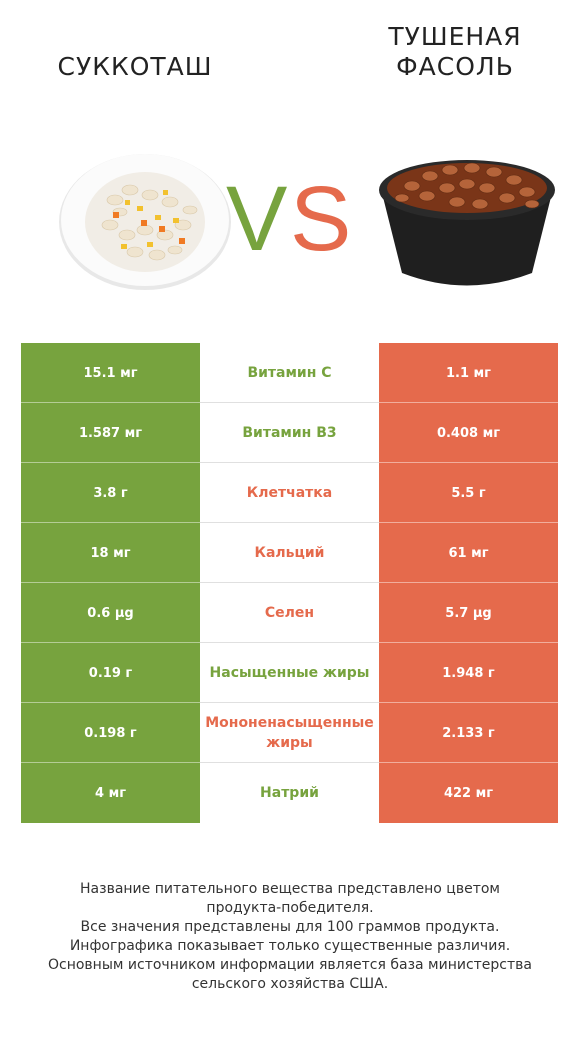 The height and width of the screenshot is (1054, 580). I want to click on nutrient-name: Насыщенные жиры, so click(289, 673).